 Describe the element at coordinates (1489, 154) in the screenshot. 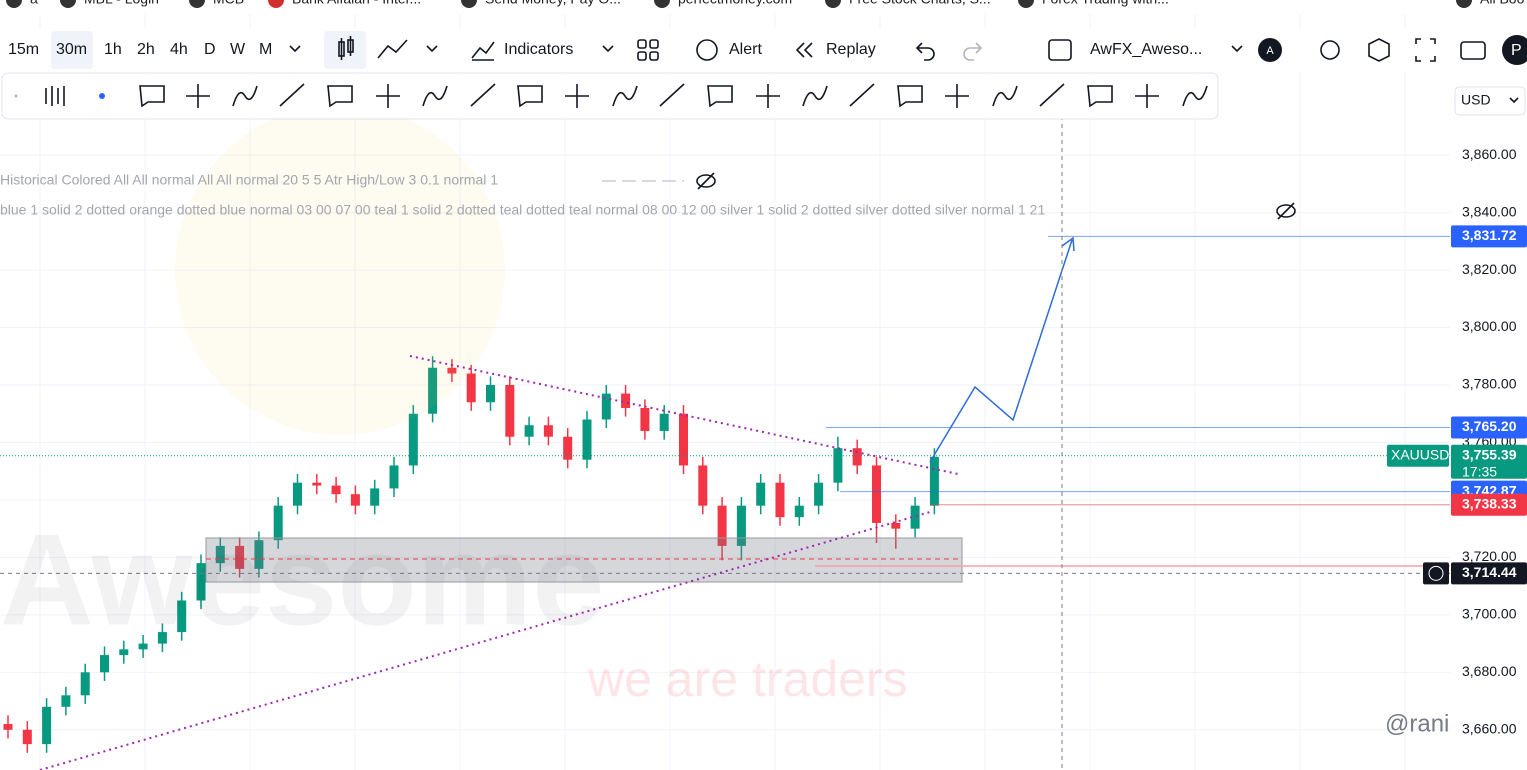

I see `price-tick-label: 3,860.00` at that location.